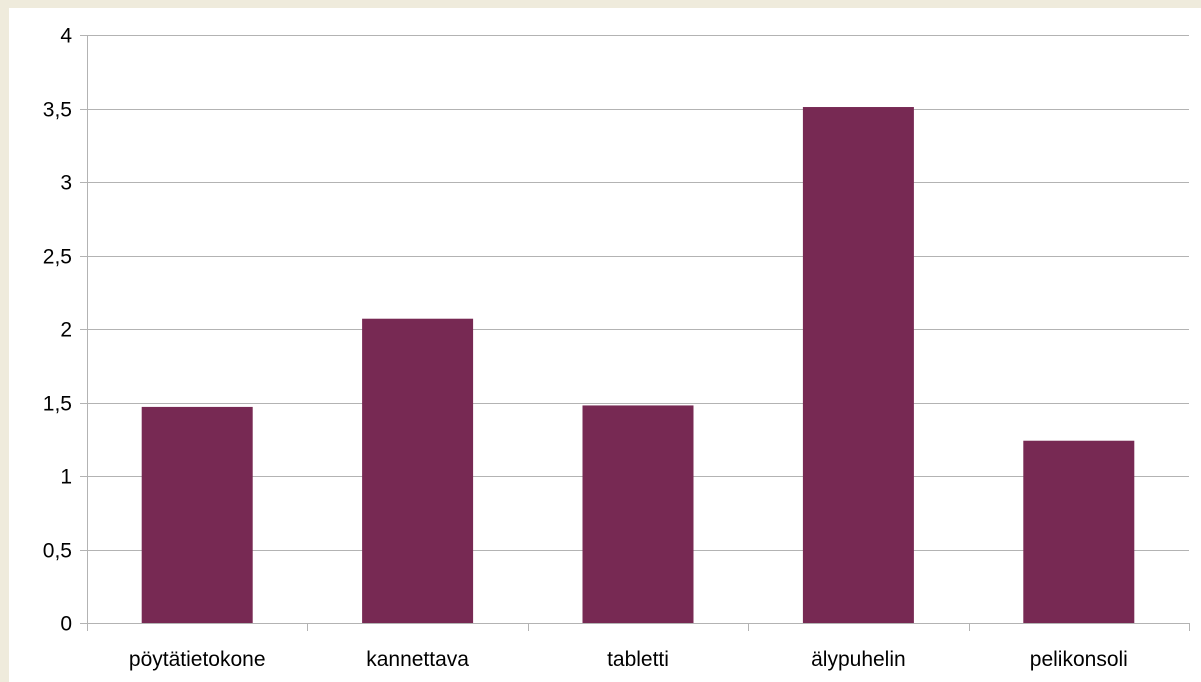  I want to click on y-tick-label: 3, so click(66, 183).